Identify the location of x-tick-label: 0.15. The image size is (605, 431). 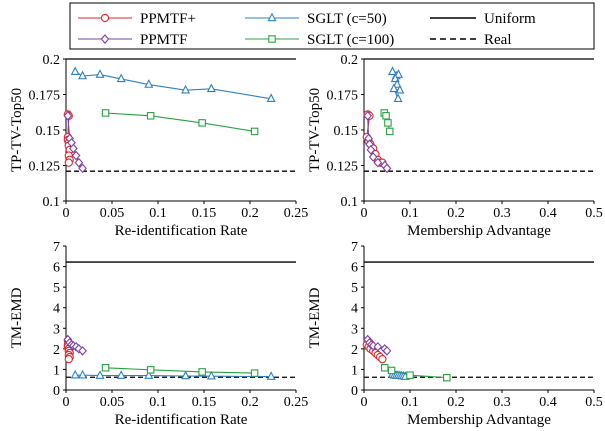
(204, 213).